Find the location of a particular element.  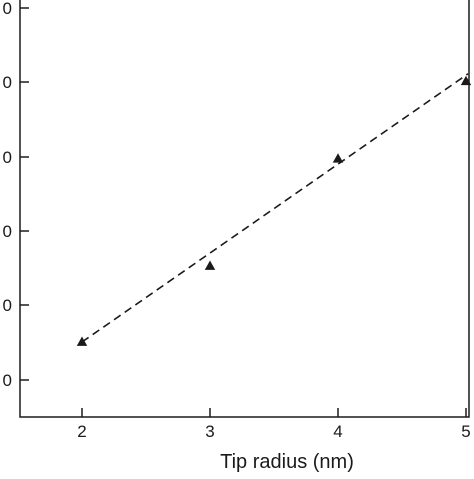

x-axis-ticks: 2 3 4 5 is located at coordinates (274, 424).